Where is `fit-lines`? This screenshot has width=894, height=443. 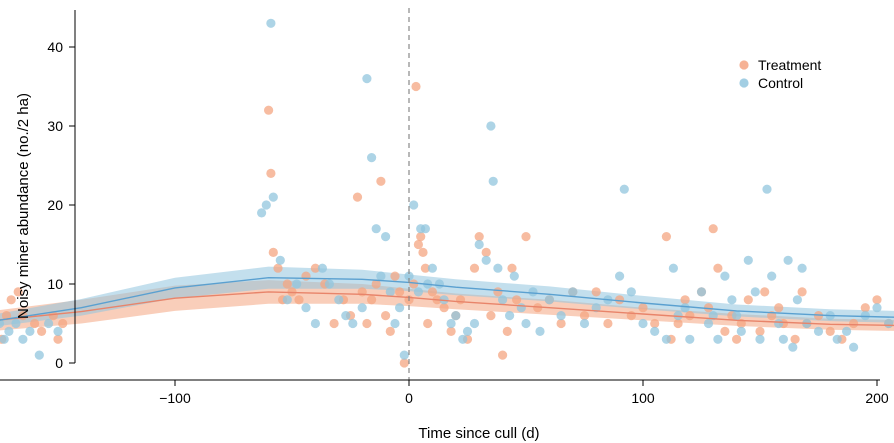
fit-lines is located at coordinates (447, 301).